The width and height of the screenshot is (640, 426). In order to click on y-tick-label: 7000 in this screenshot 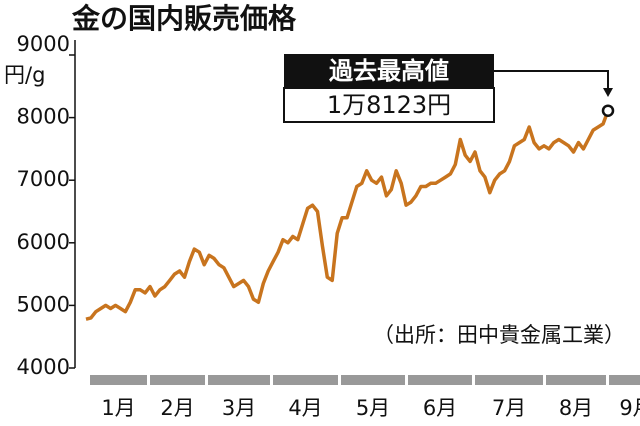, I will do `click(43, 179)`.